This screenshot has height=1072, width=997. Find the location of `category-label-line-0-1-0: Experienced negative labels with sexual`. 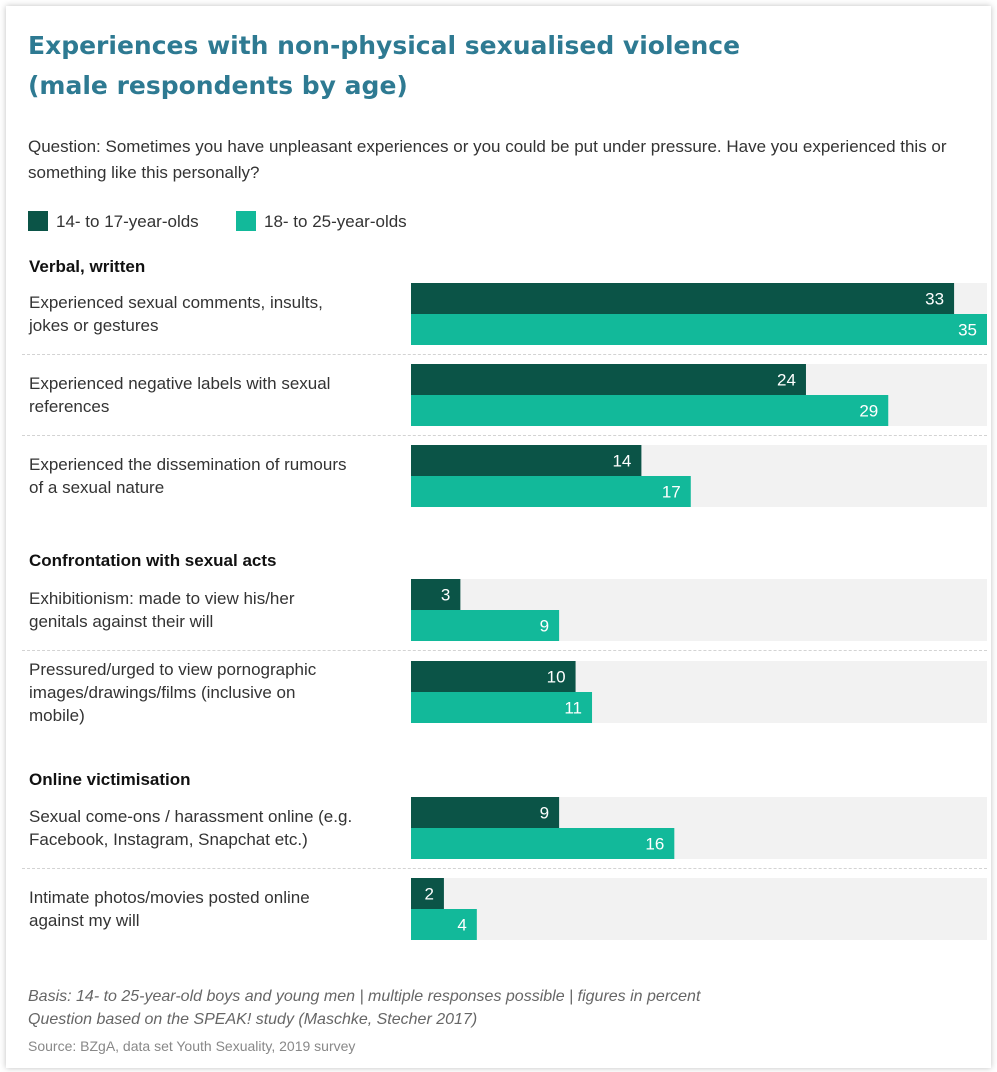

category-label-line-0-1-0: Experienced negative labels with sexual is located at coordinates (180, 383).